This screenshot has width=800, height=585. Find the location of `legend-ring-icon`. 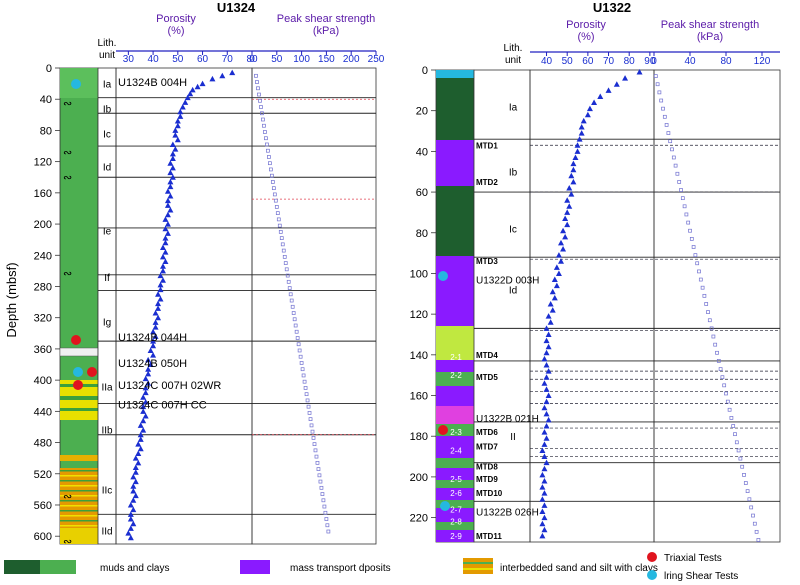

legend-ring-icon is located at coordinates (652, 575).